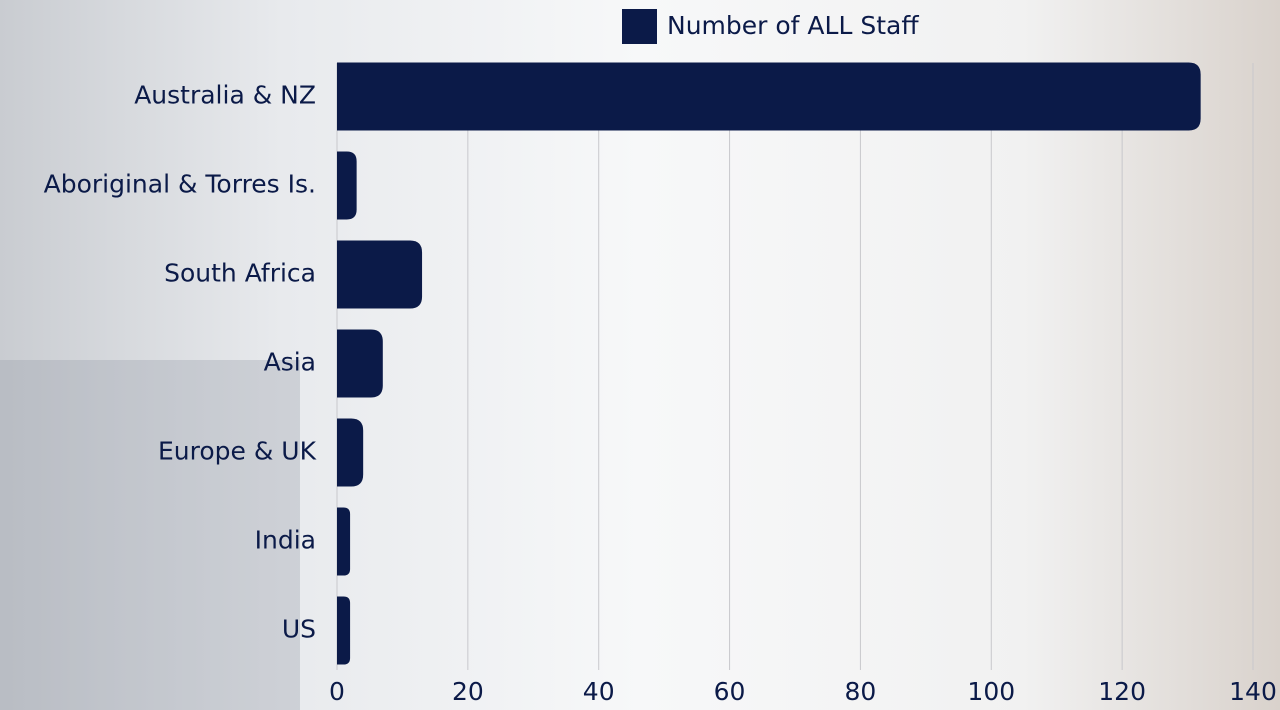 The image size is (1280, 710). Describe the element at coordinates (150, 535) in the screenshot. I see `background-shape` at that location.